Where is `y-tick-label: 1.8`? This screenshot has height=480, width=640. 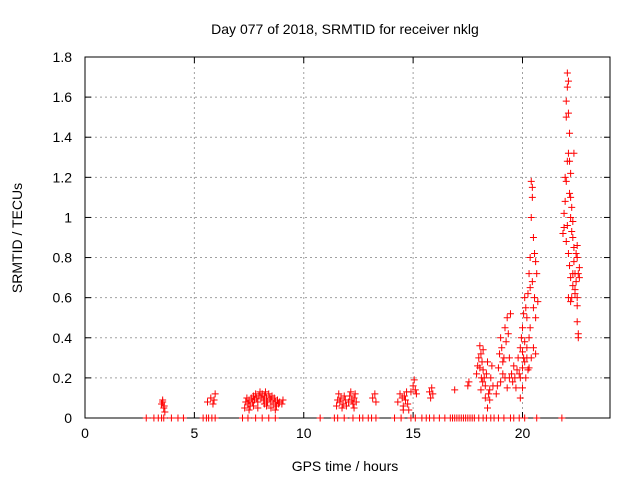 y-tick-label: 1.8 is located at coordinates (63, 57).